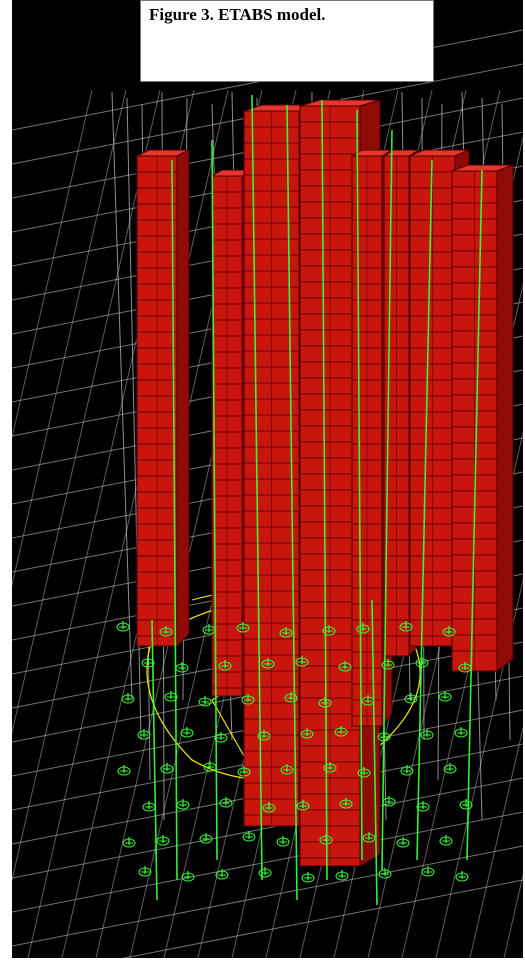 Image resolution: width=525 pixels, height=964 pixels. I want to click on figure-caption-box: Figure 3. ETABS model., so click(287, 41).